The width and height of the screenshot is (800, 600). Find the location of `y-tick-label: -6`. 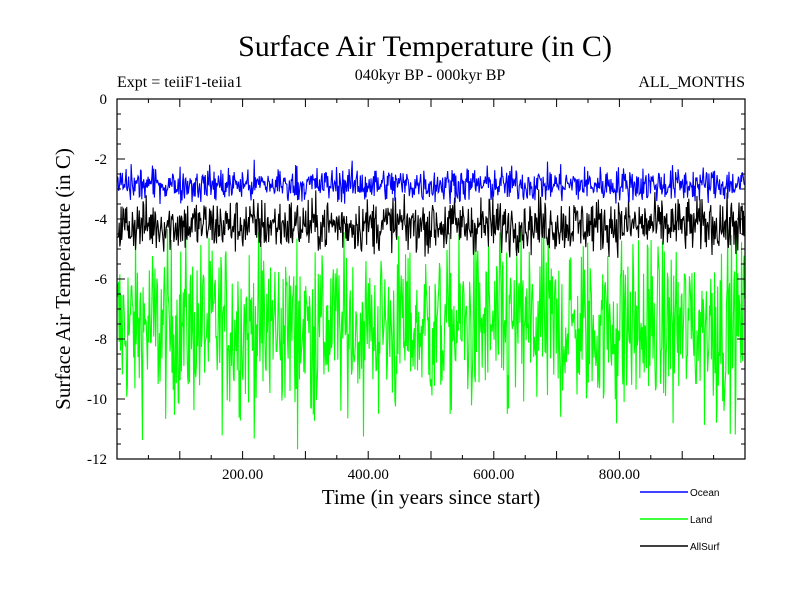

y-tick-label: -6 is located at coordinates (101, 280).